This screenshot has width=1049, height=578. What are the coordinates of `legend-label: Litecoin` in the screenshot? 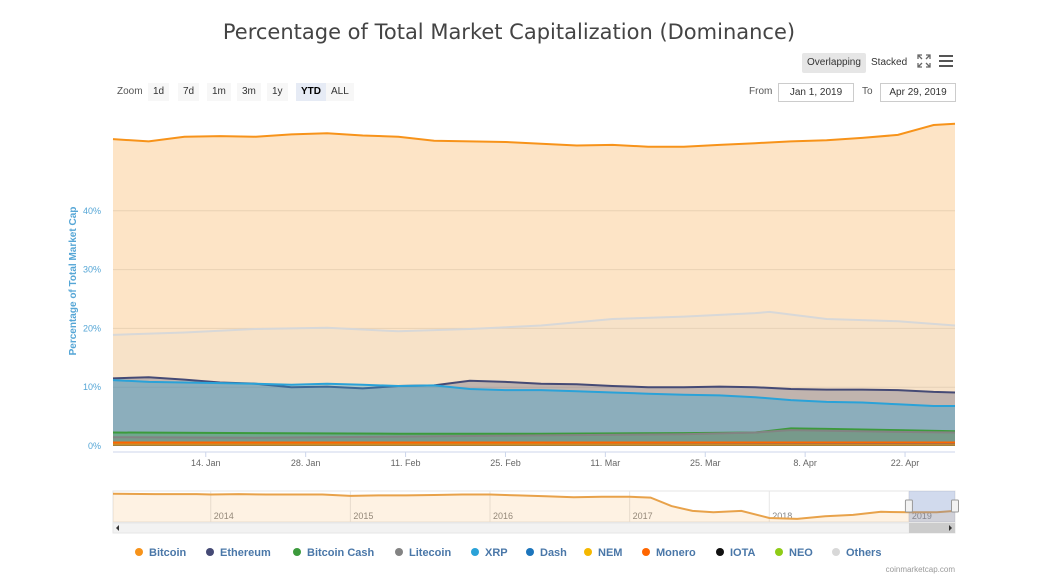 It's located at (430, 553).